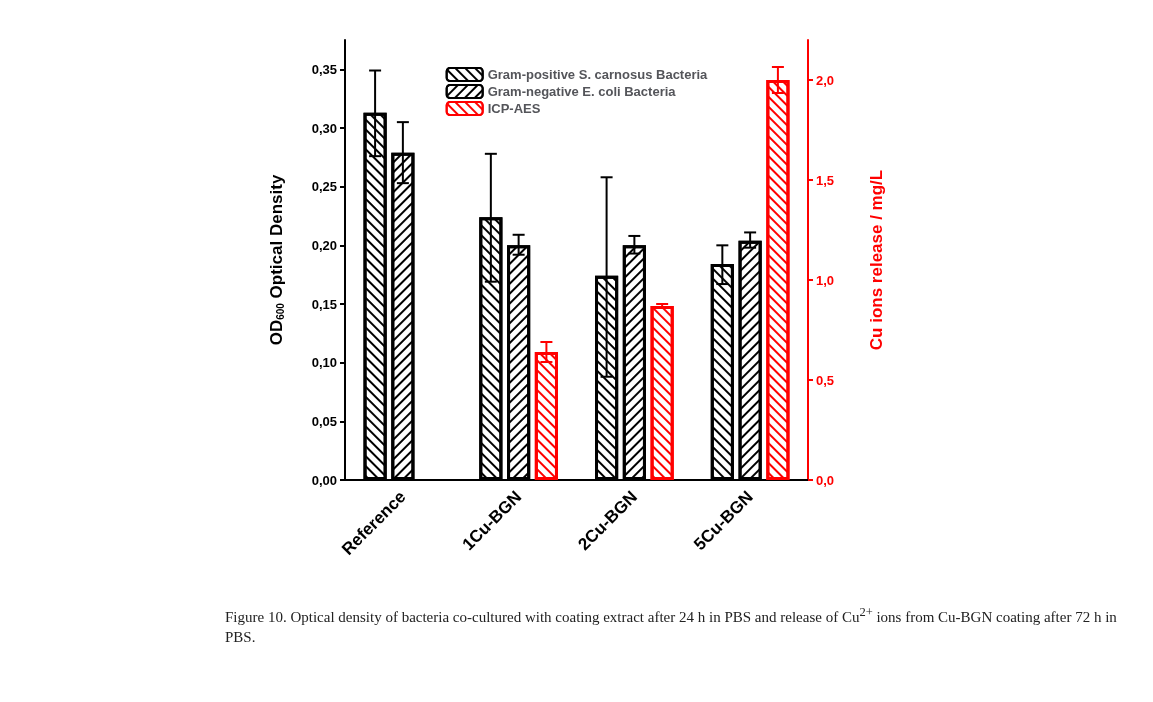 This screenshot has height=702, width=1153. What do you see at coordinates (825, 80) in the screenshot?
I see `y2-tick-label: 2,0` at bounding box center [825, 80].